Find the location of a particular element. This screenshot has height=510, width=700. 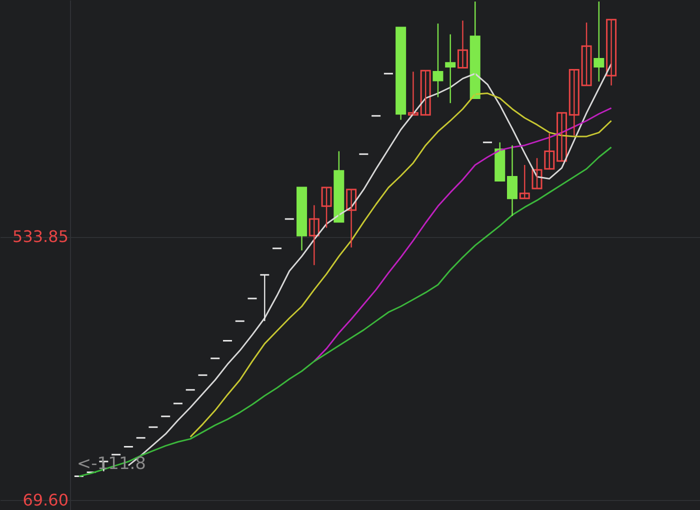

y-tick-label: 533.85 is located at coordinates (40, 236).